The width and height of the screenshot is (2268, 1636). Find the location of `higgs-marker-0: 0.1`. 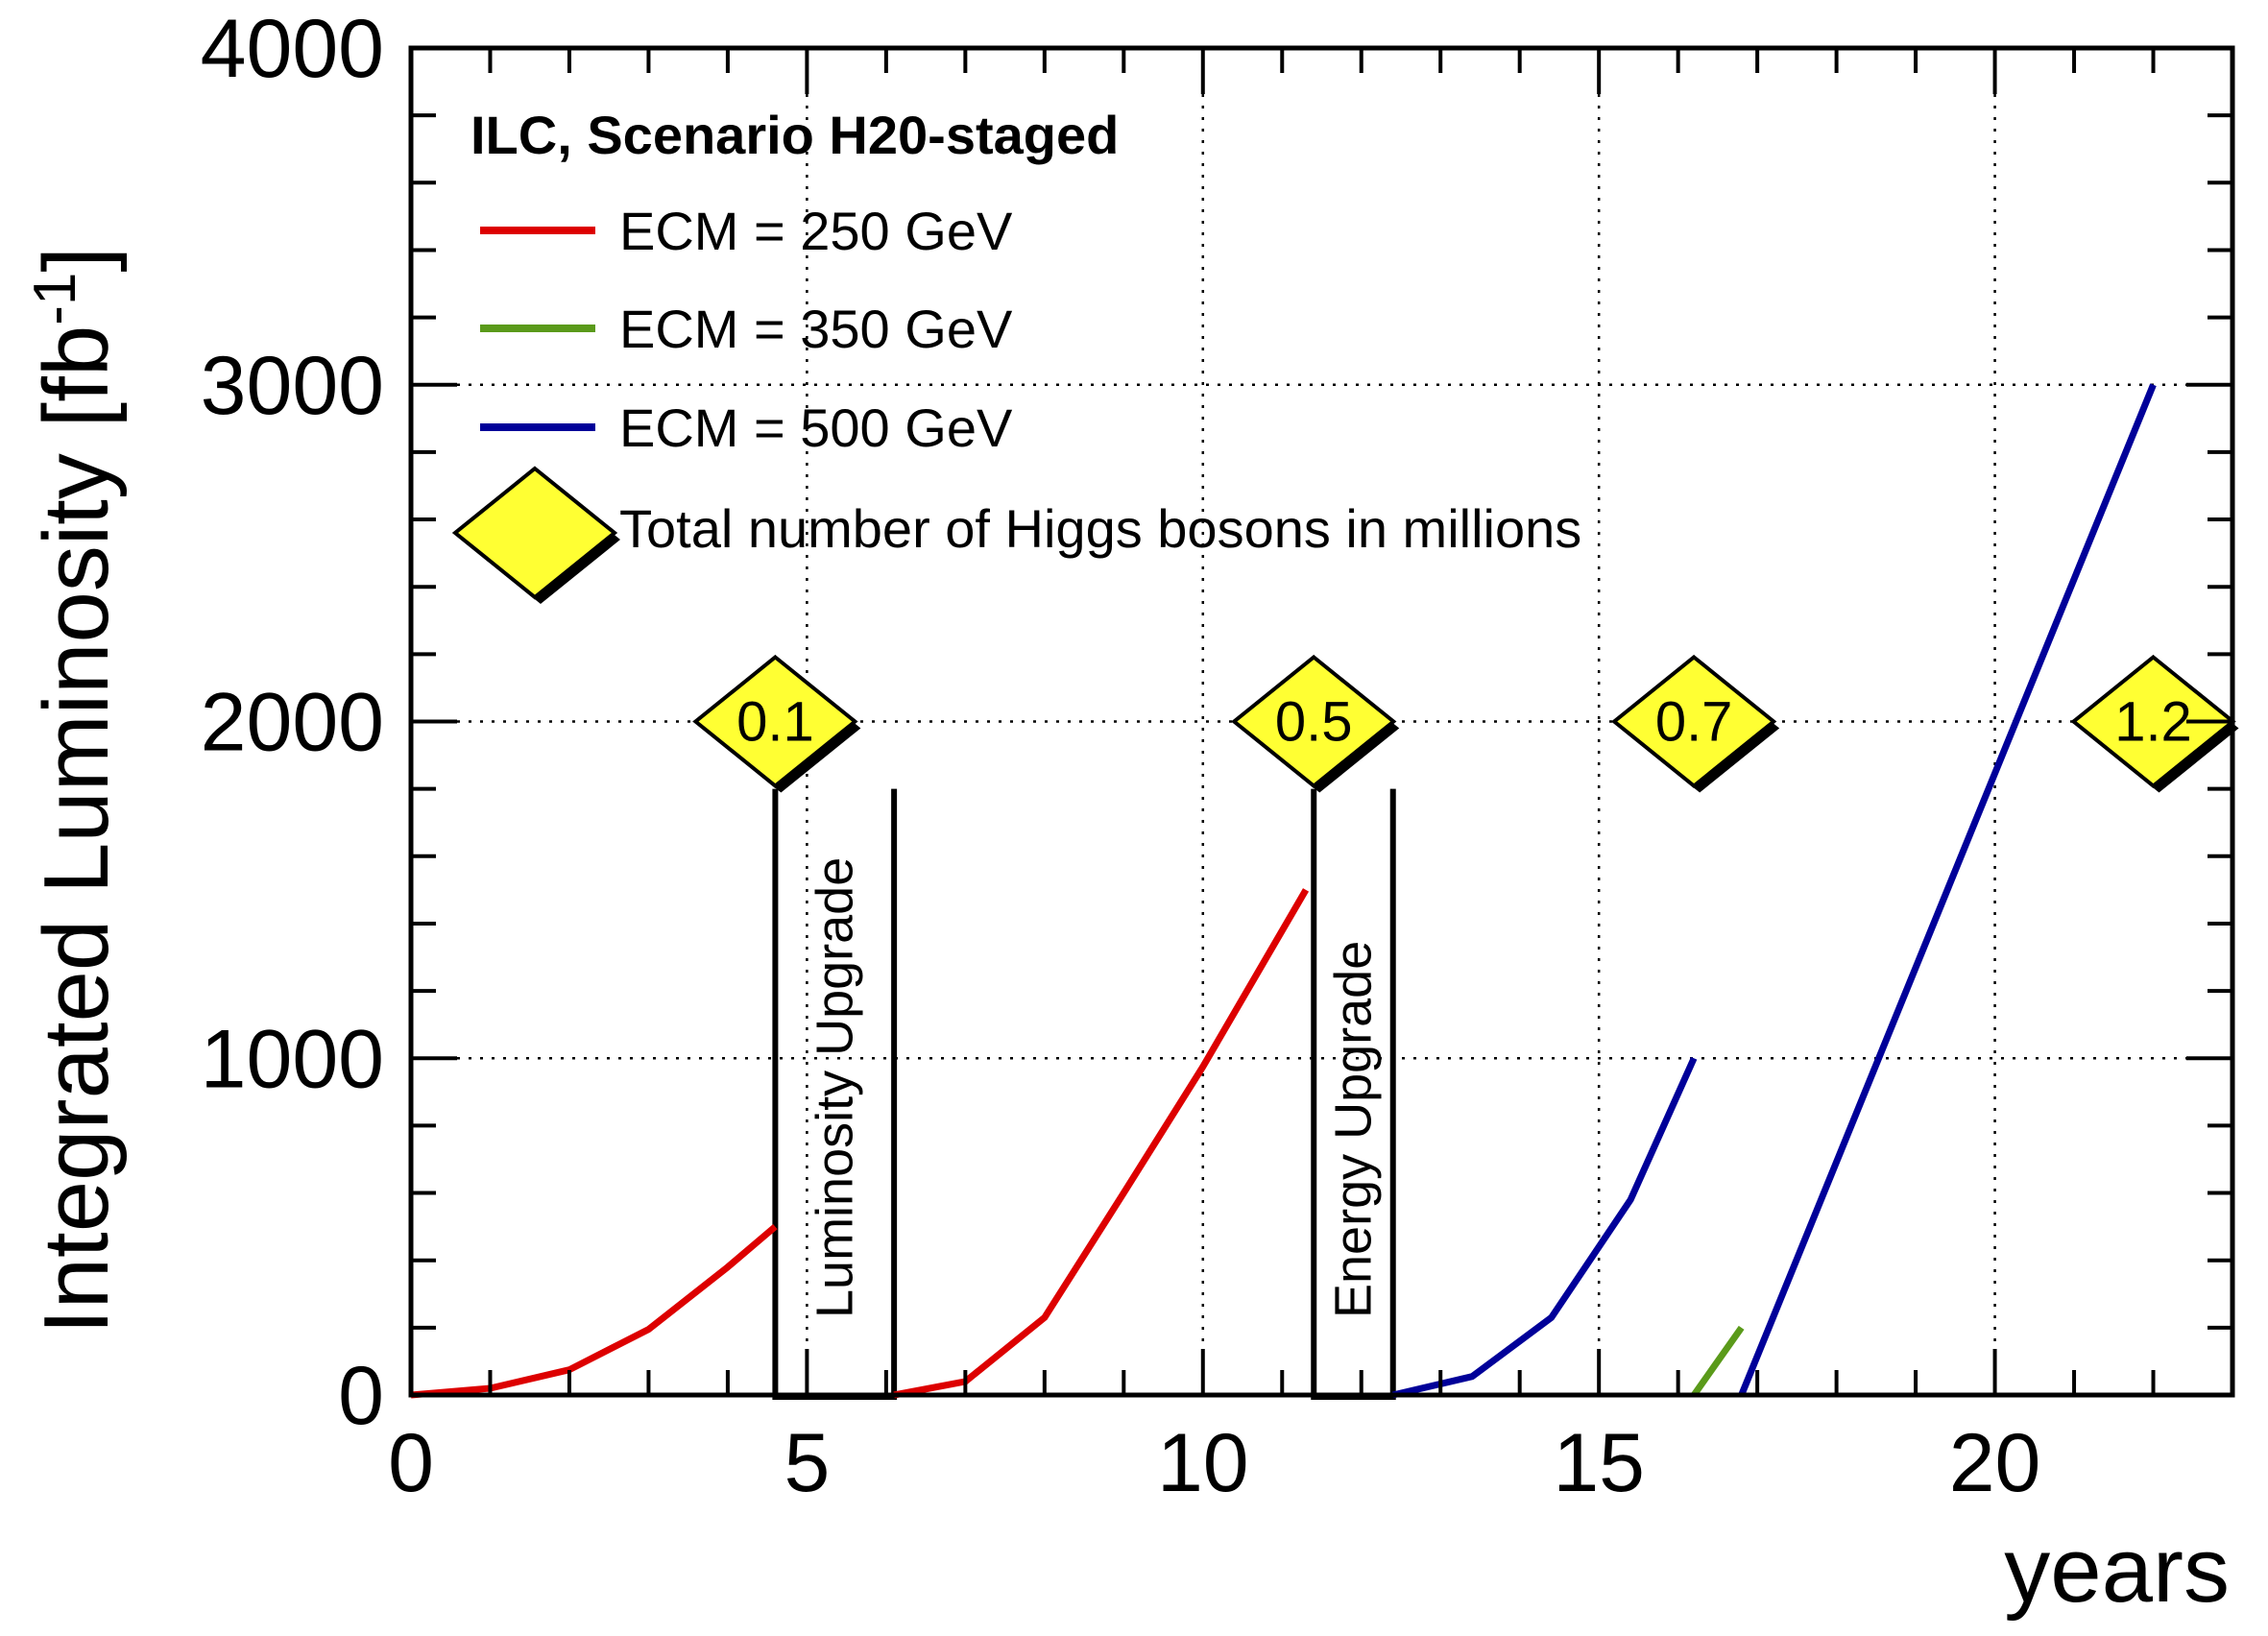

higgs-marker-0: 0.1 is located at coordinates (776, 723).